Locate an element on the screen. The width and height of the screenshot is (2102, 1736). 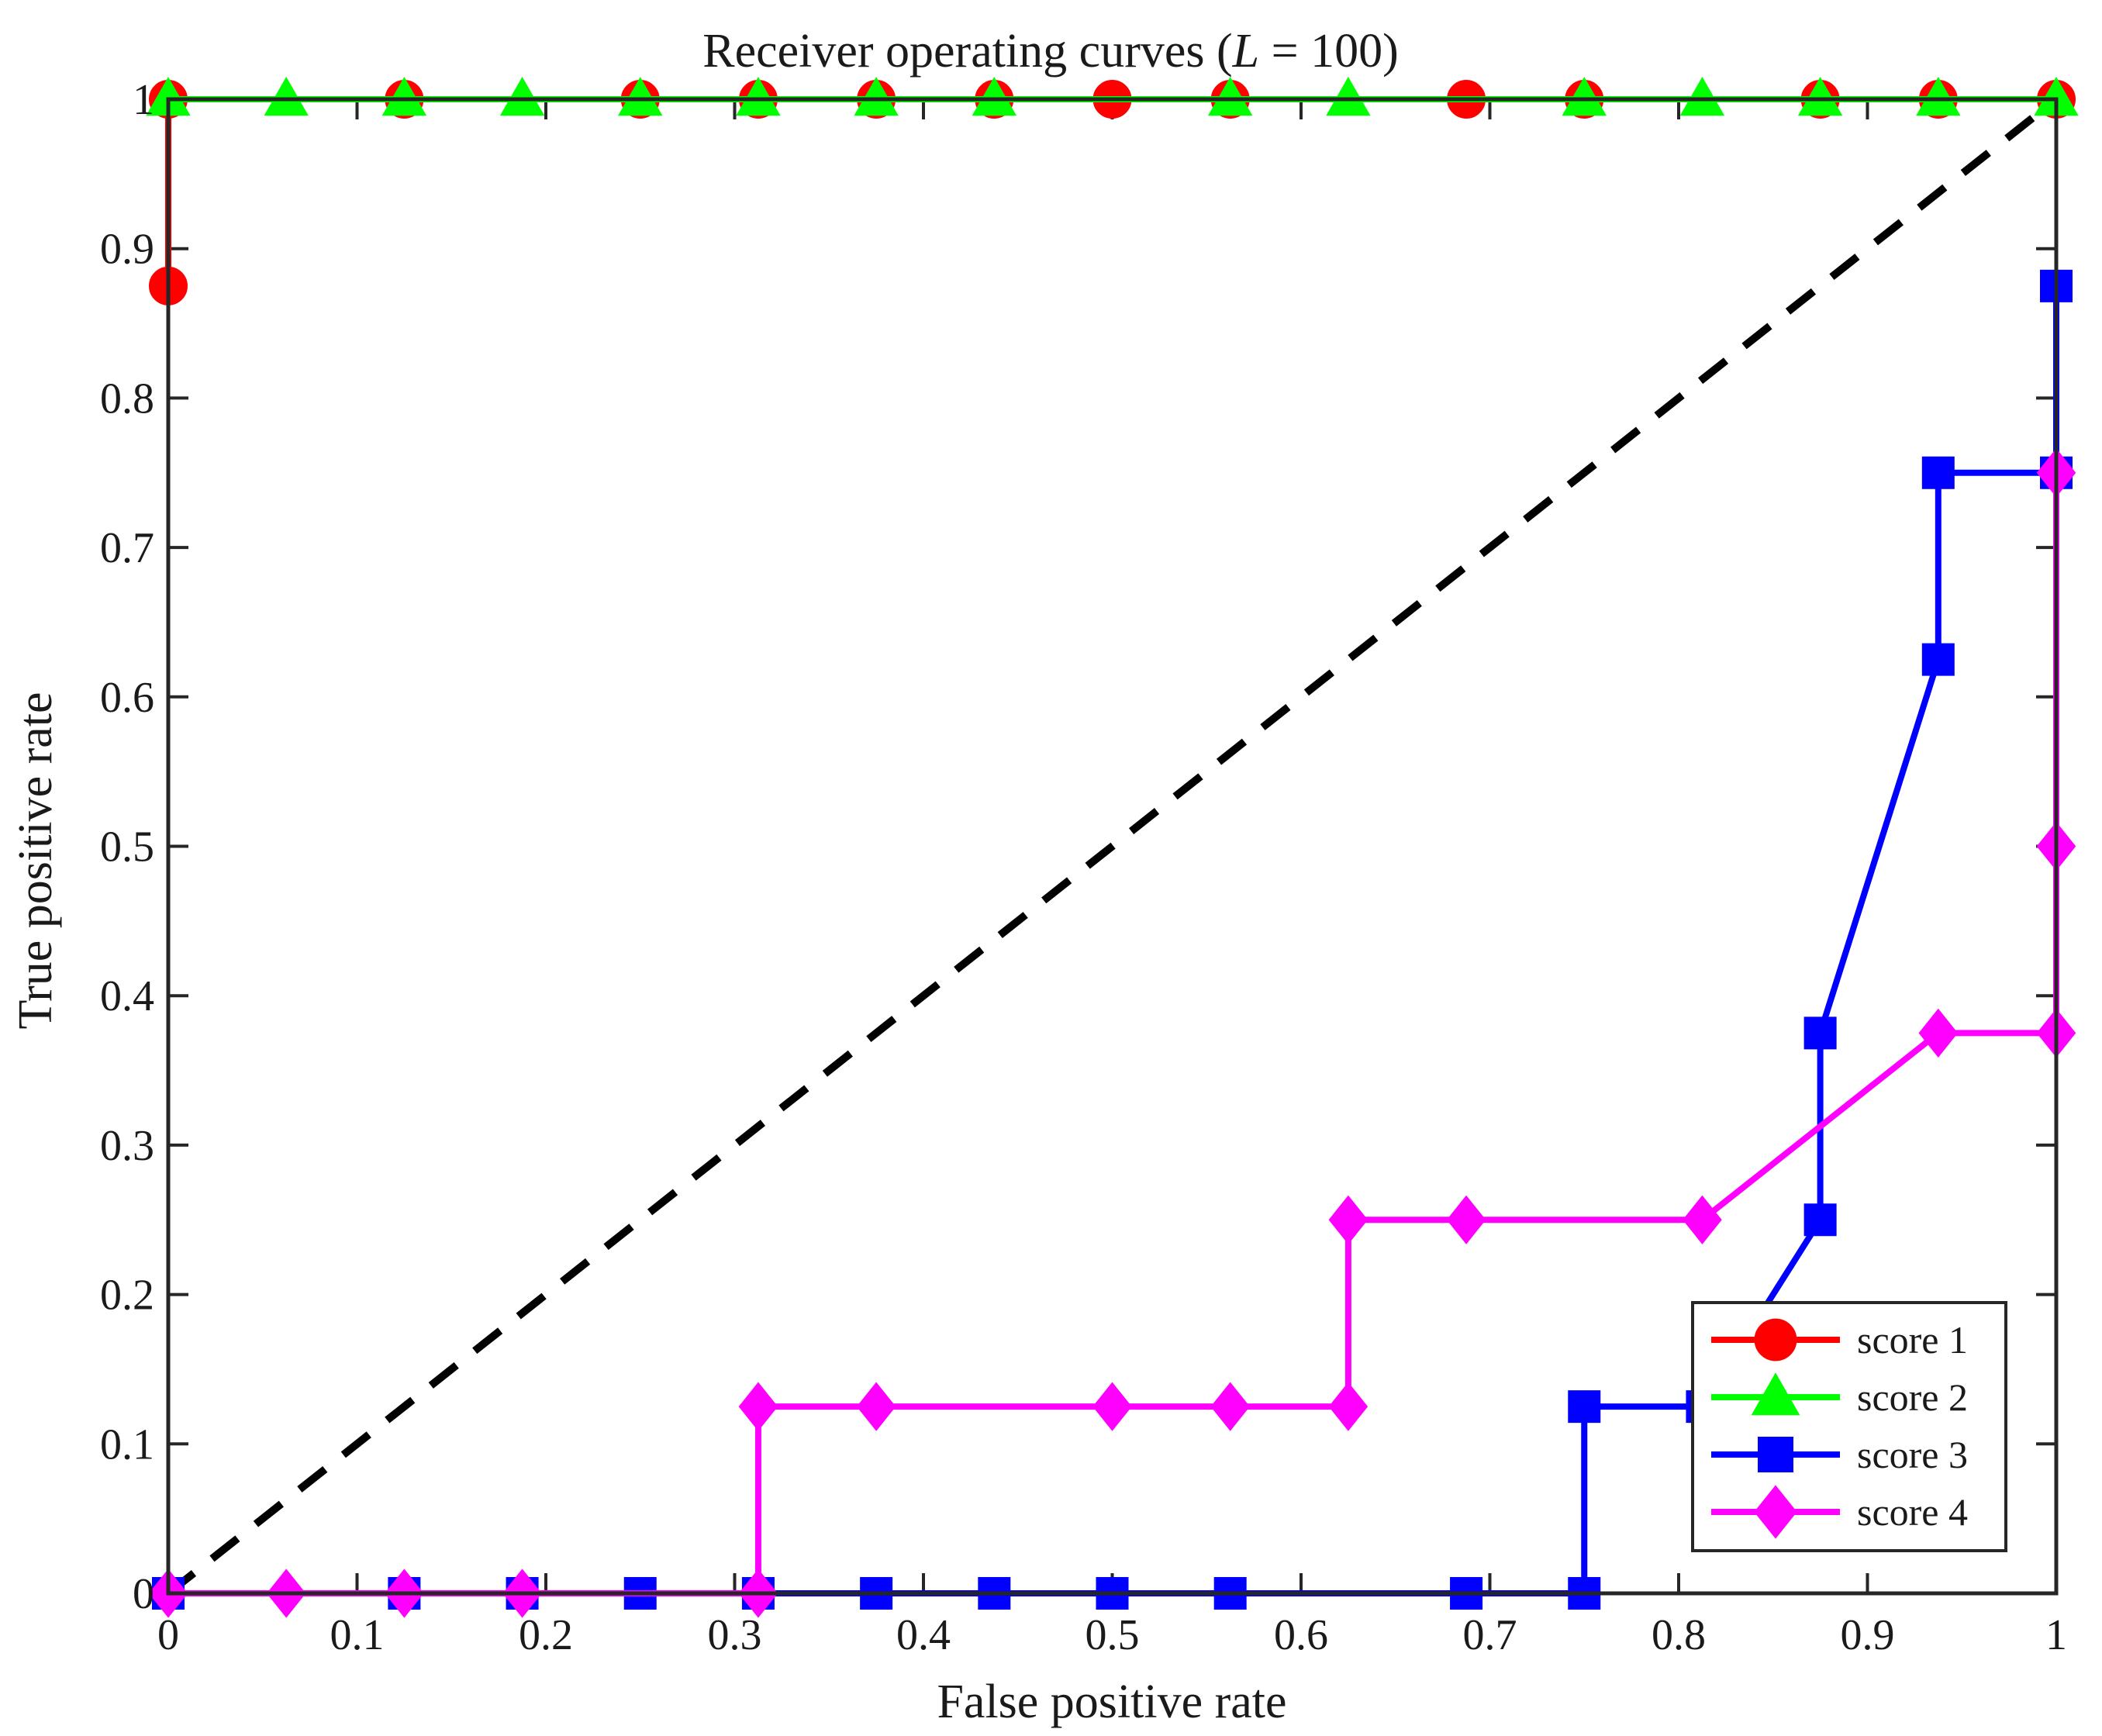
y-tick-label: 0.7 is located at coordinates (127, 548).